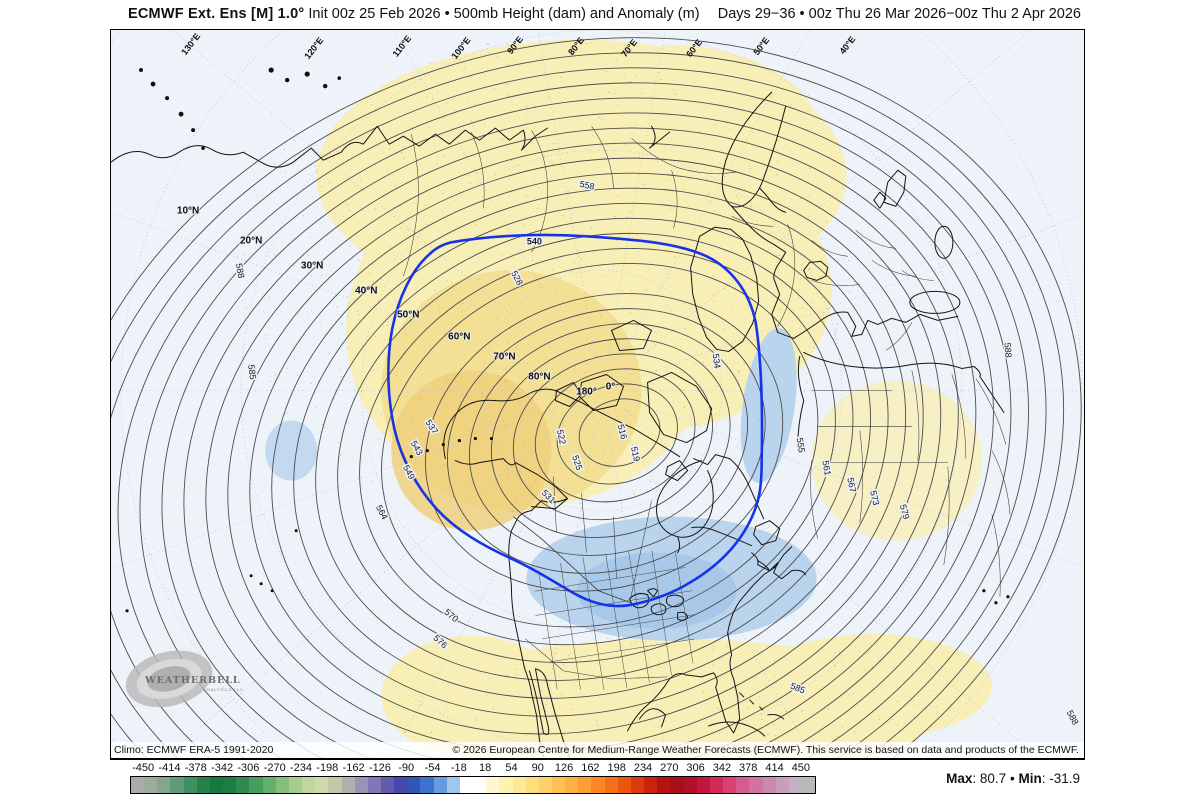  Describe the element at coordinates (851, 485) in the screenshot. I see `svg-text: 567` at that location.